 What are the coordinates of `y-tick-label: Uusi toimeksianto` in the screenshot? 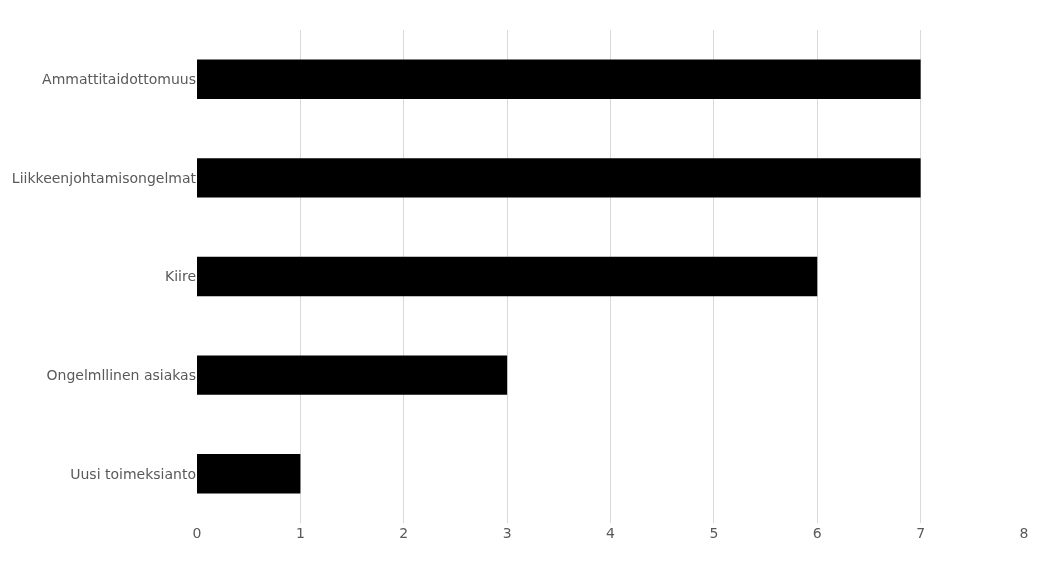 It's located at (133, 473).